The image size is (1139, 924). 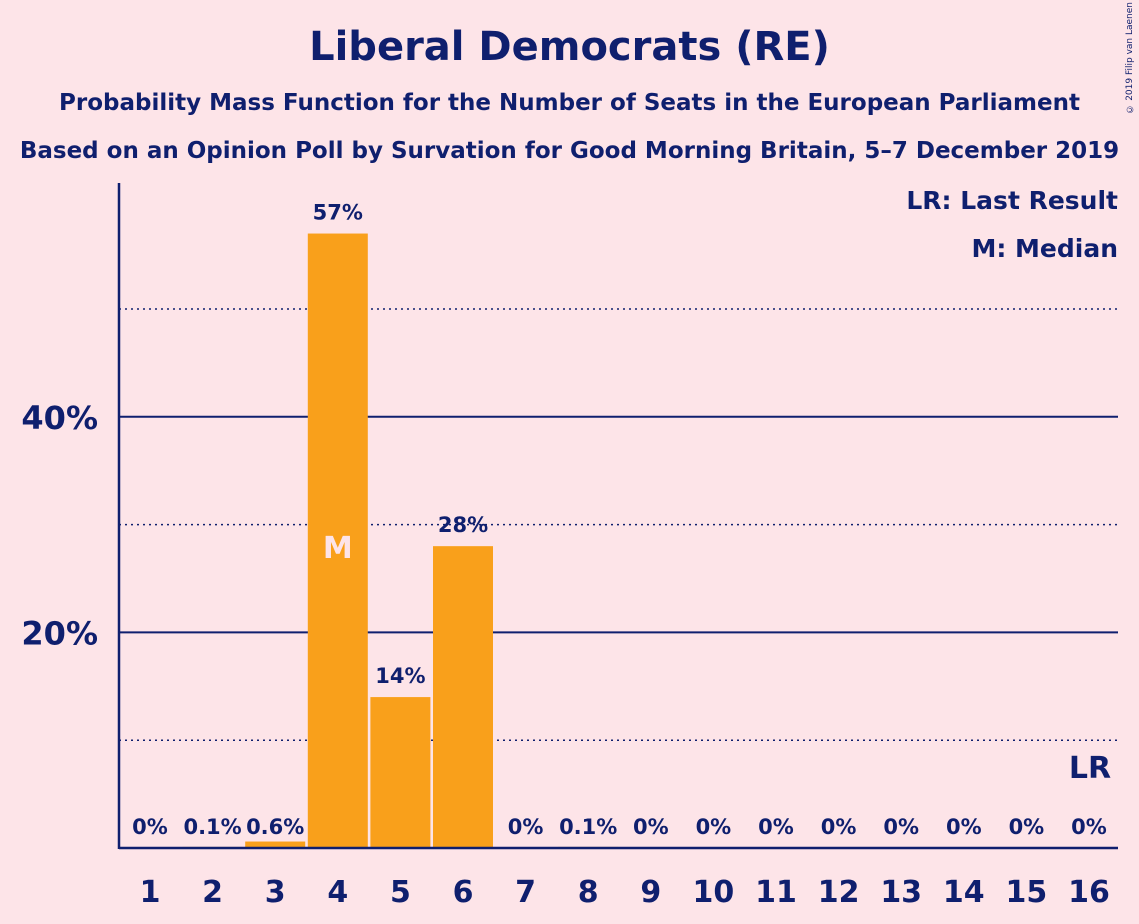 I want to click on x-tick-label-9: 9, so click(x=650, y=892).